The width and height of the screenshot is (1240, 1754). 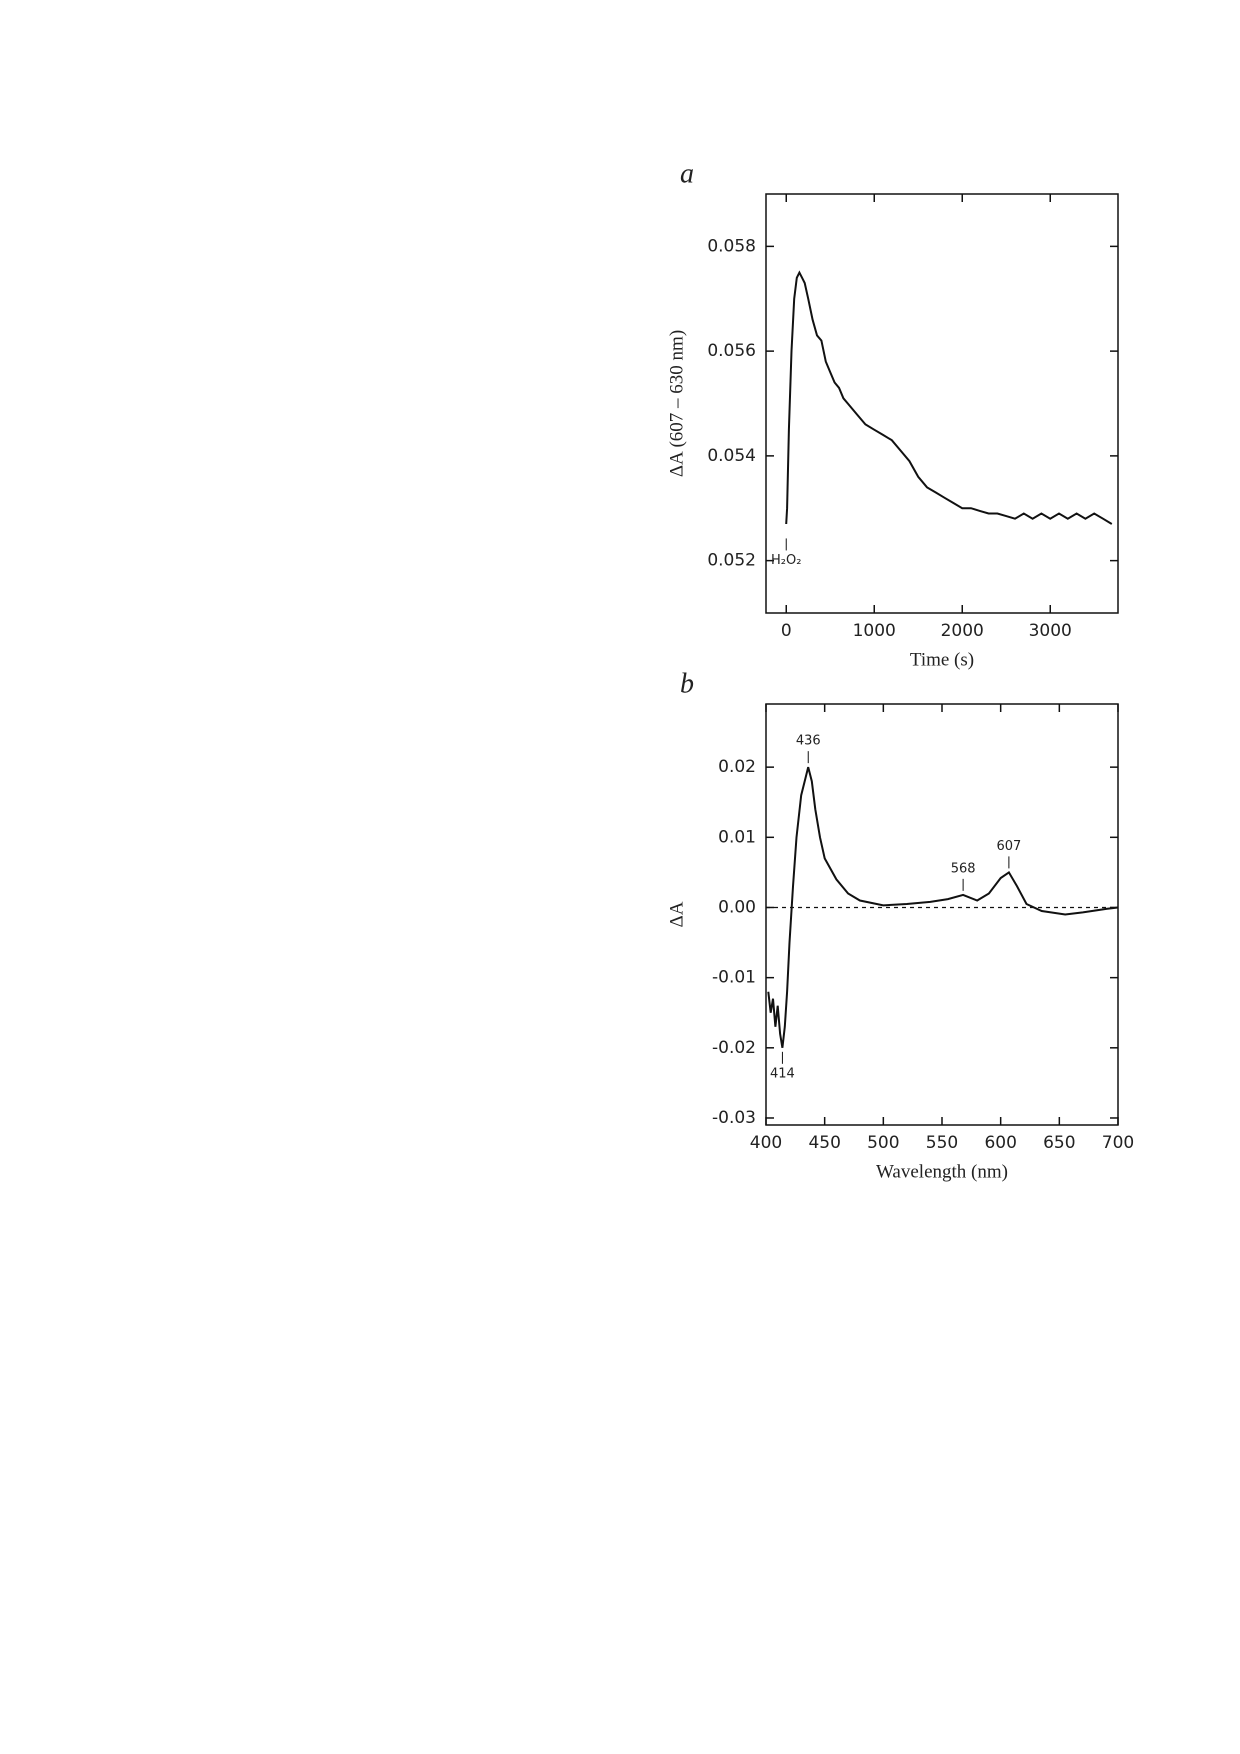 I want to click on x-tick-label: 600, so click(x=1000, y=1143).